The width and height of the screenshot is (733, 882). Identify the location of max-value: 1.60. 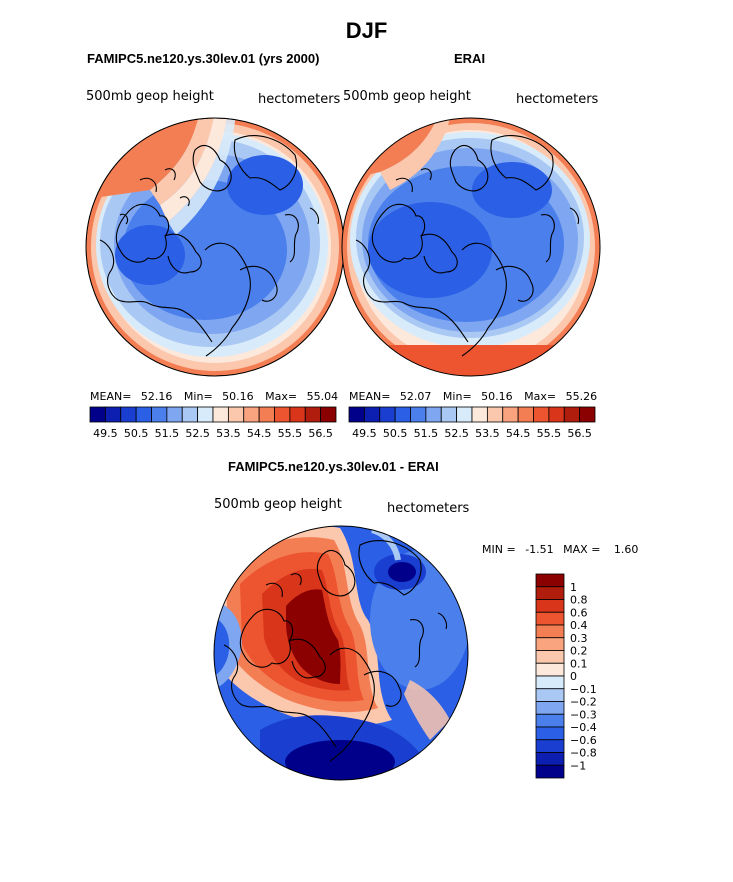
(626, 549).